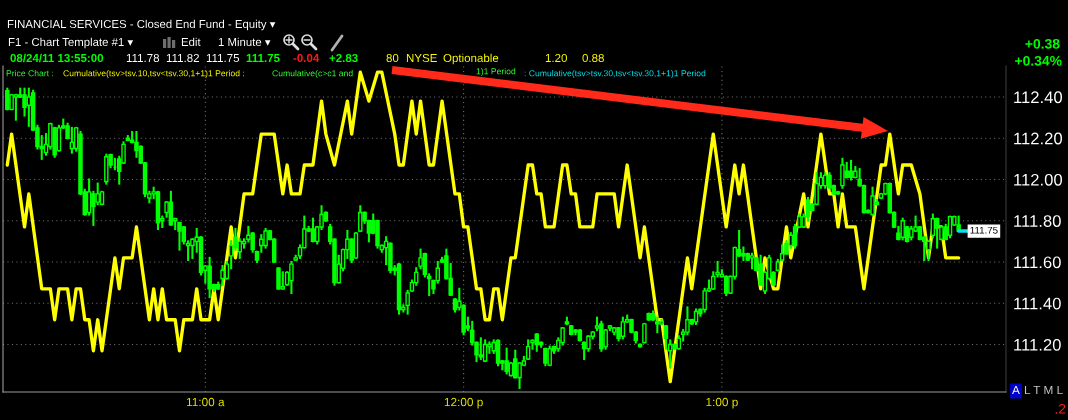 The height and width of the screenshot is (420, 1068). Describe the element at coordinates (191, 42) in the screenshot. I see `text: Edit` at that location.